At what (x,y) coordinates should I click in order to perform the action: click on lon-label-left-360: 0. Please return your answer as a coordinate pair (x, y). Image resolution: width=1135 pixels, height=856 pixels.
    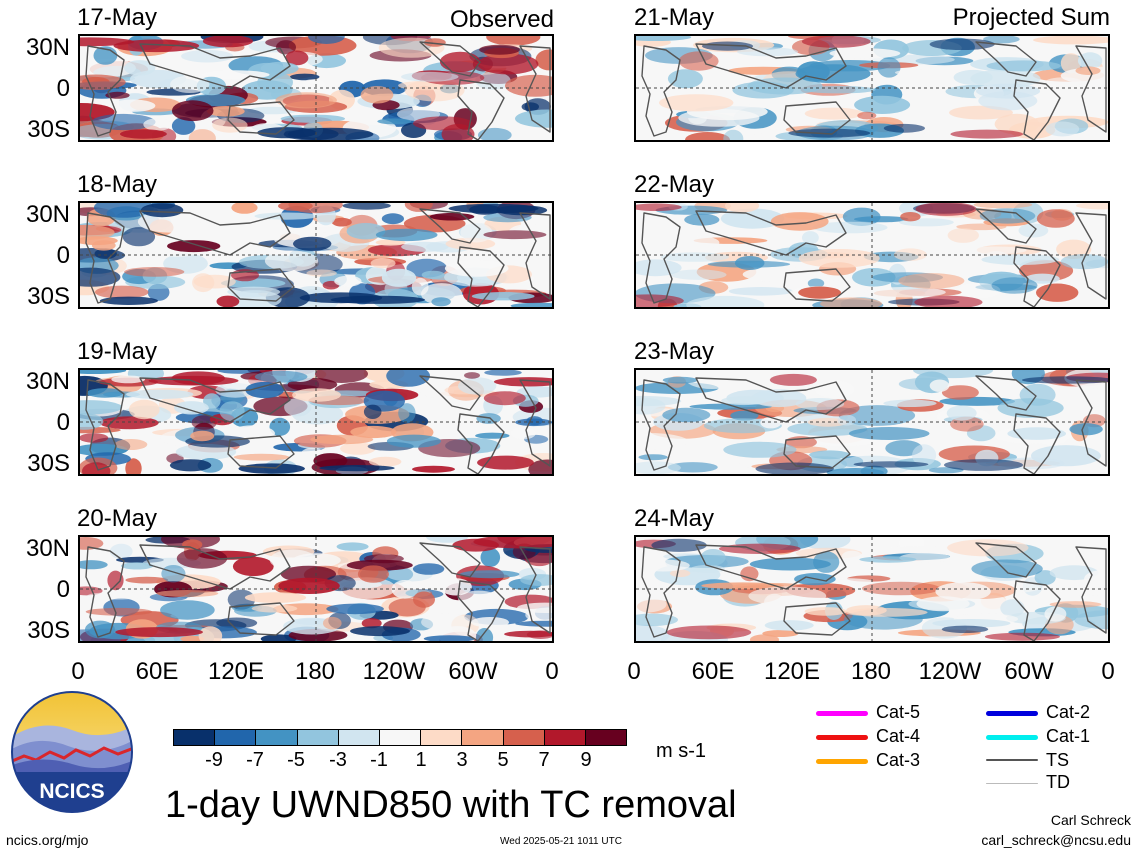
    Looking at the image, I should click on (552, 671).